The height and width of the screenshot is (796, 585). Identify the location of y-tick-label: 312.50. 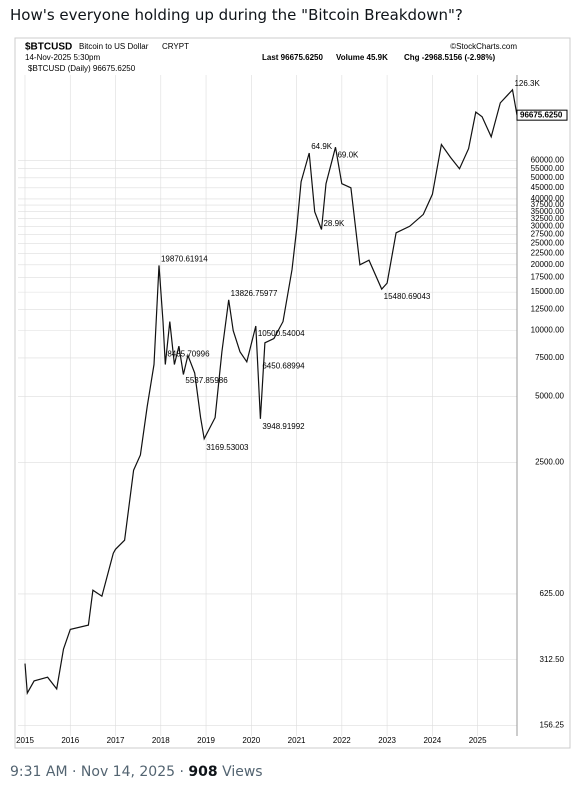
(552, 659).